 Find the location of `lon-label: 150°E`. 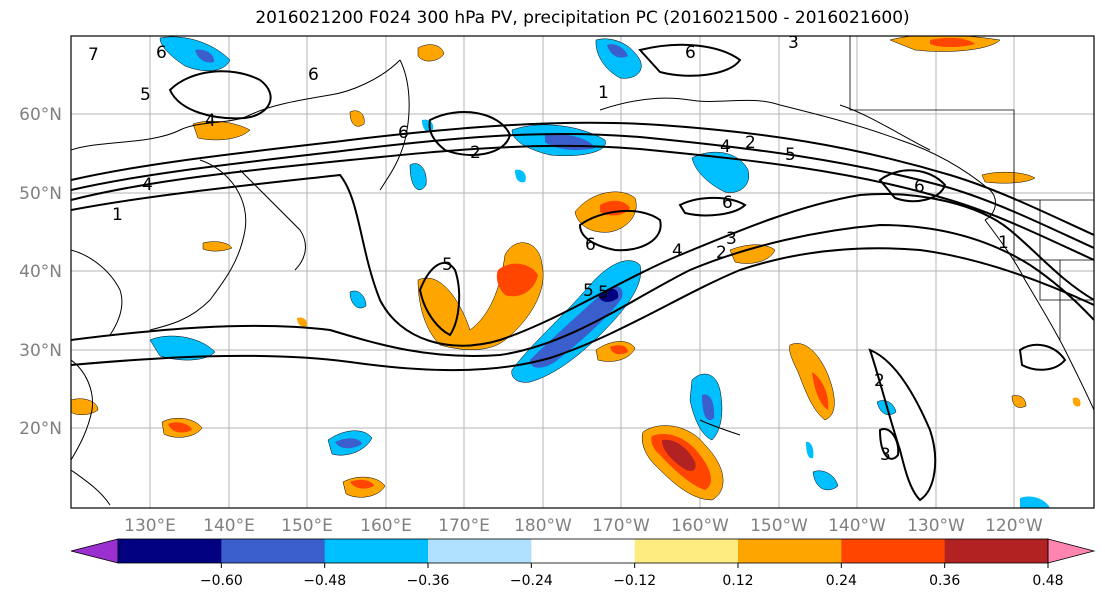

lon-label: 150°E is located at coordinates (307, 526).